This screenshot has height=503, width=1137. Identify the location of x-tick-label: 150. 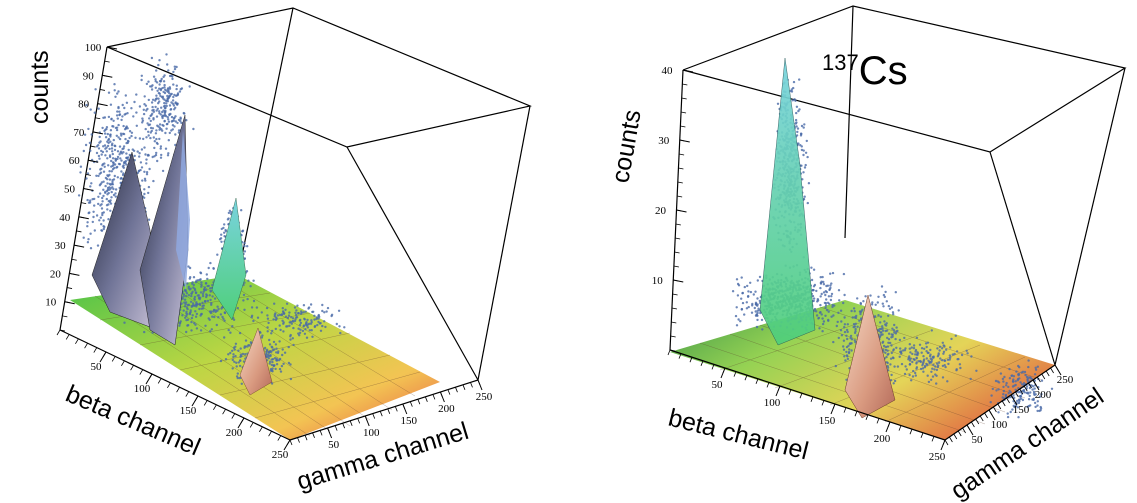
(827, 421).